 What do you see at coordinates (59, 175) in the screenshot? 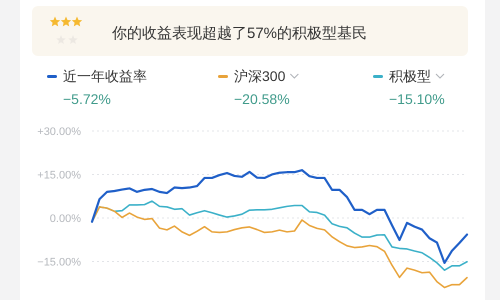
I see `y-tick-label: +15.00%` at bounding box center [59, 175].